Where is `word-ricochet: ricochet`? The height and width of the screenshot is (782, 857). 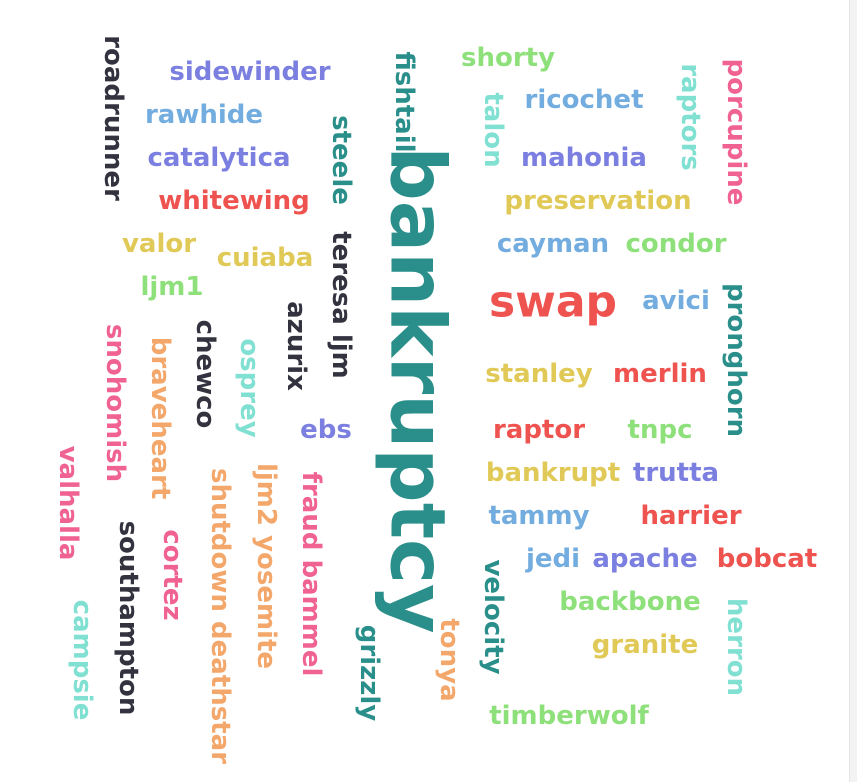
word-ricochet: ricochet is located at coordinates (584, 100).